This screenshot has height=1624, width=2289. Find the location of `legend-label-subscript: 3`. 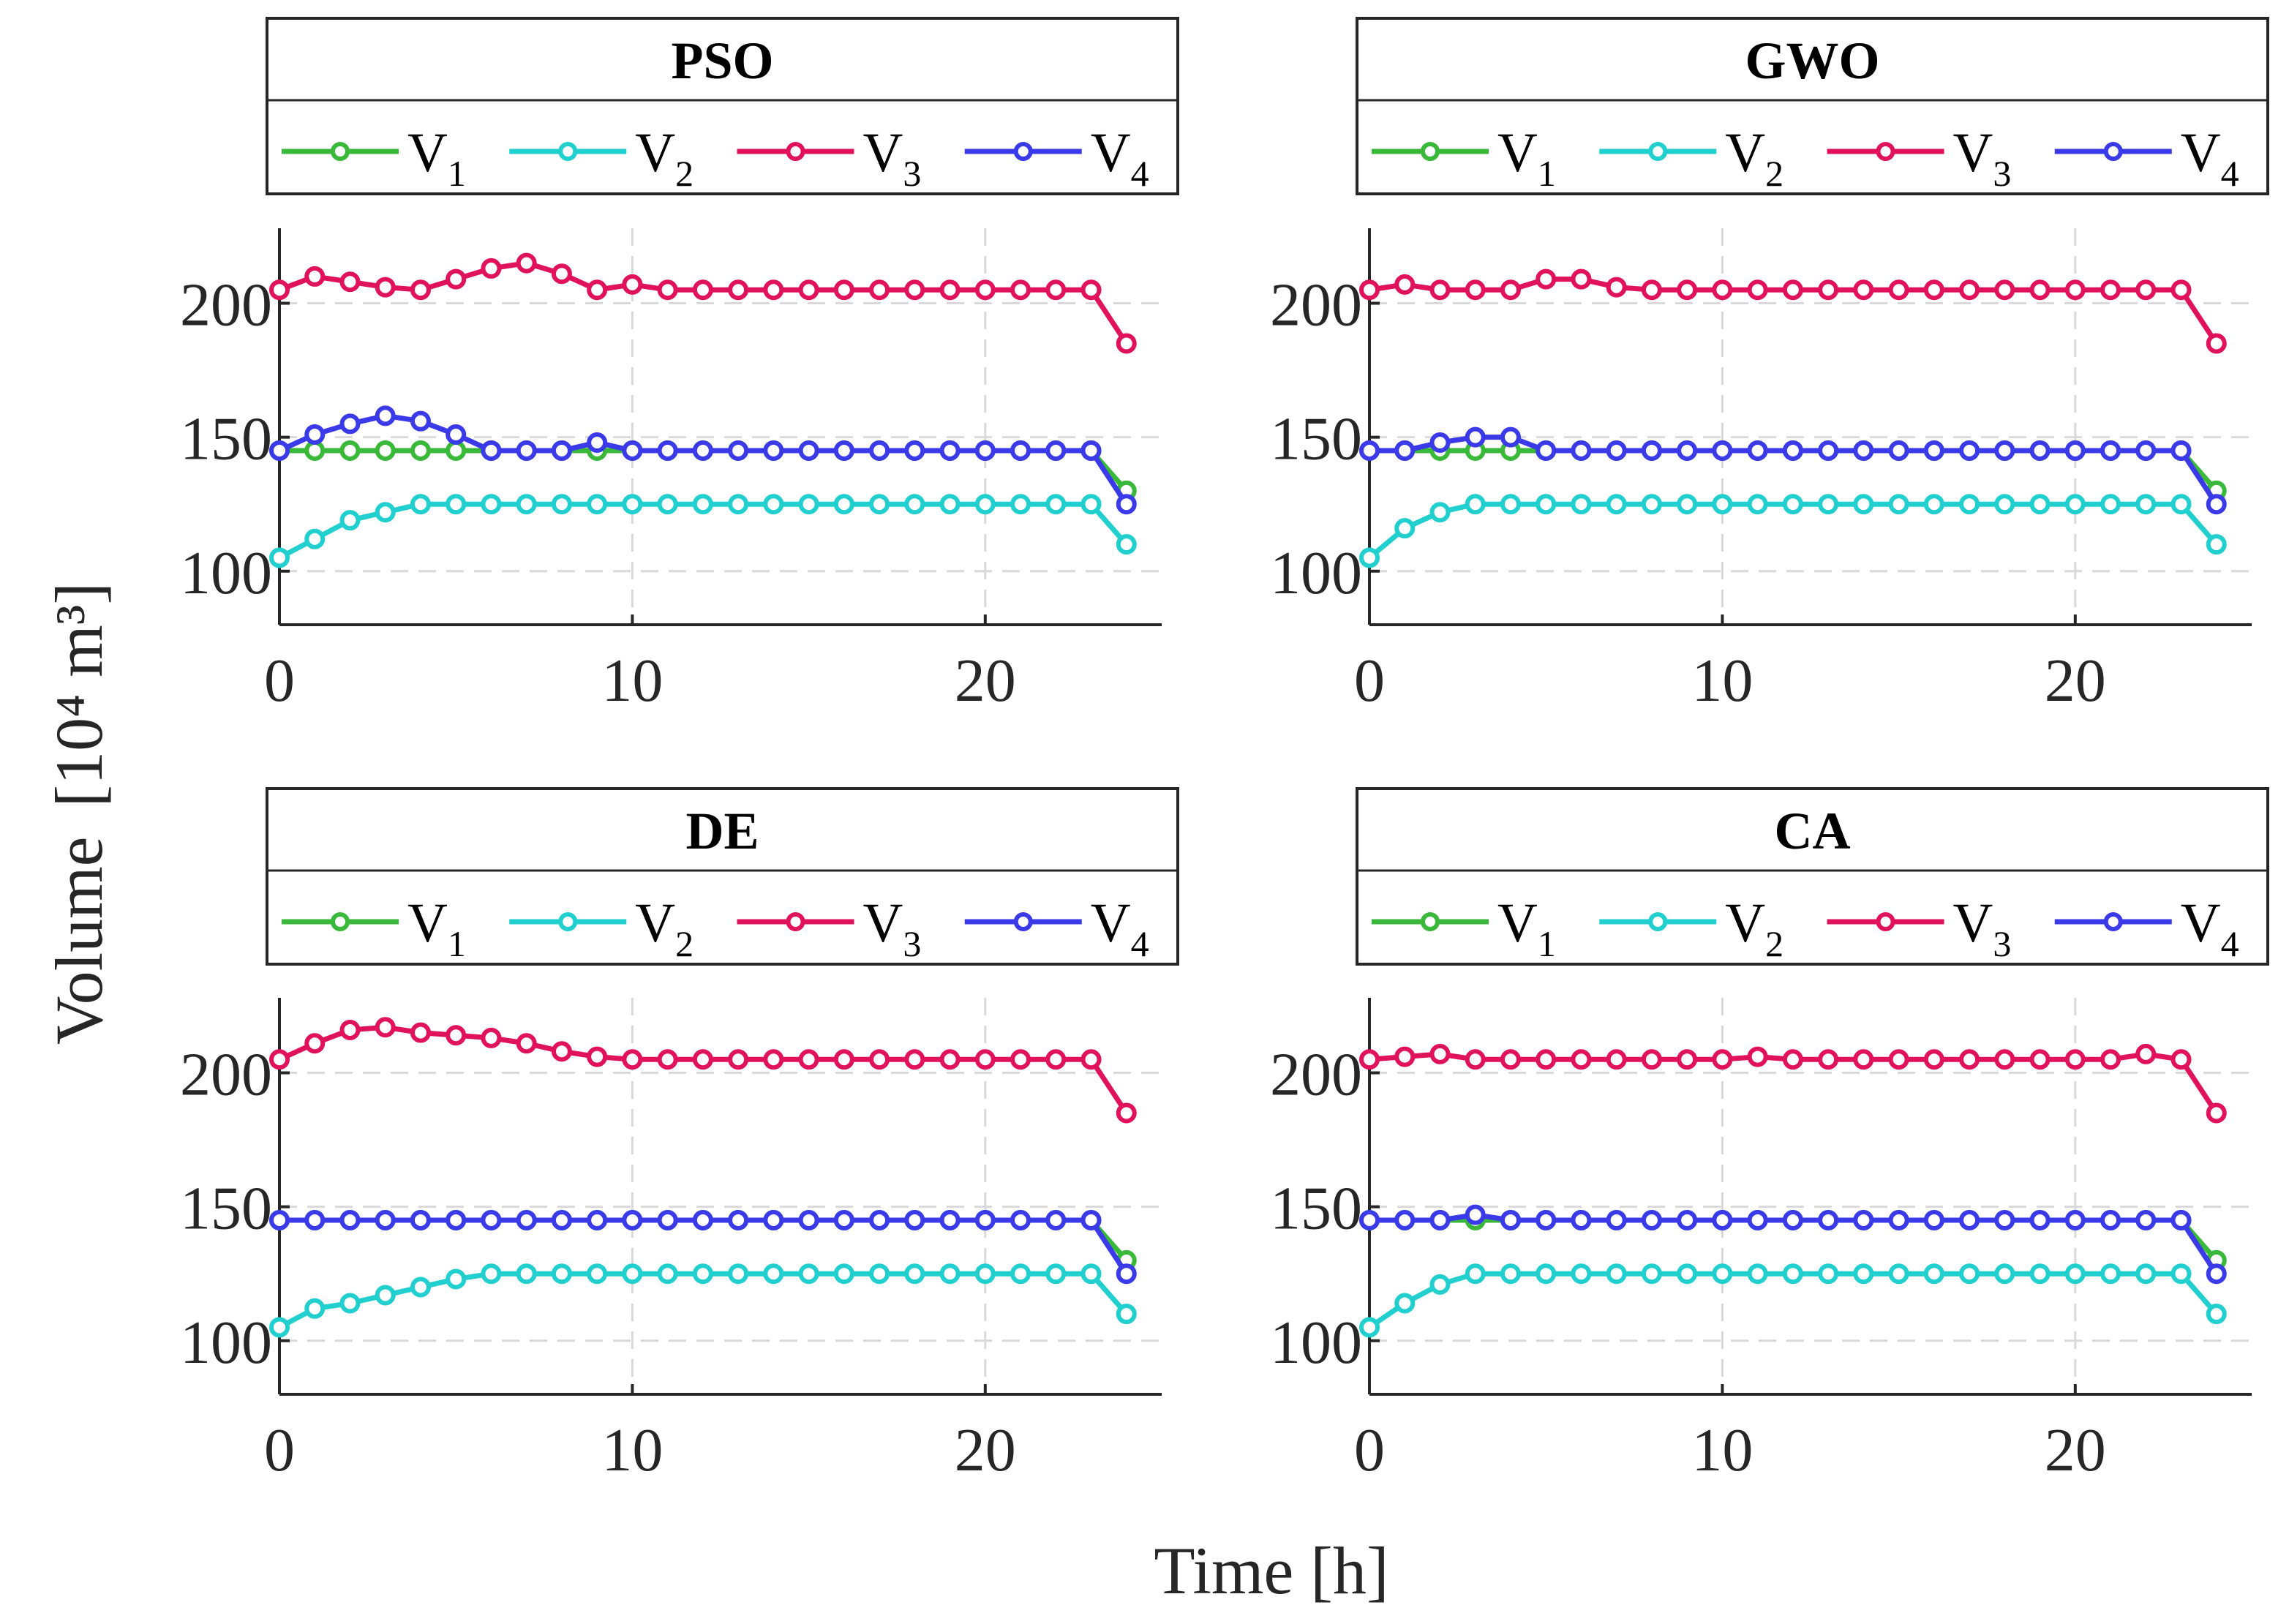

legend-label-subscript: 3 is located at coordinates (2002, 173).